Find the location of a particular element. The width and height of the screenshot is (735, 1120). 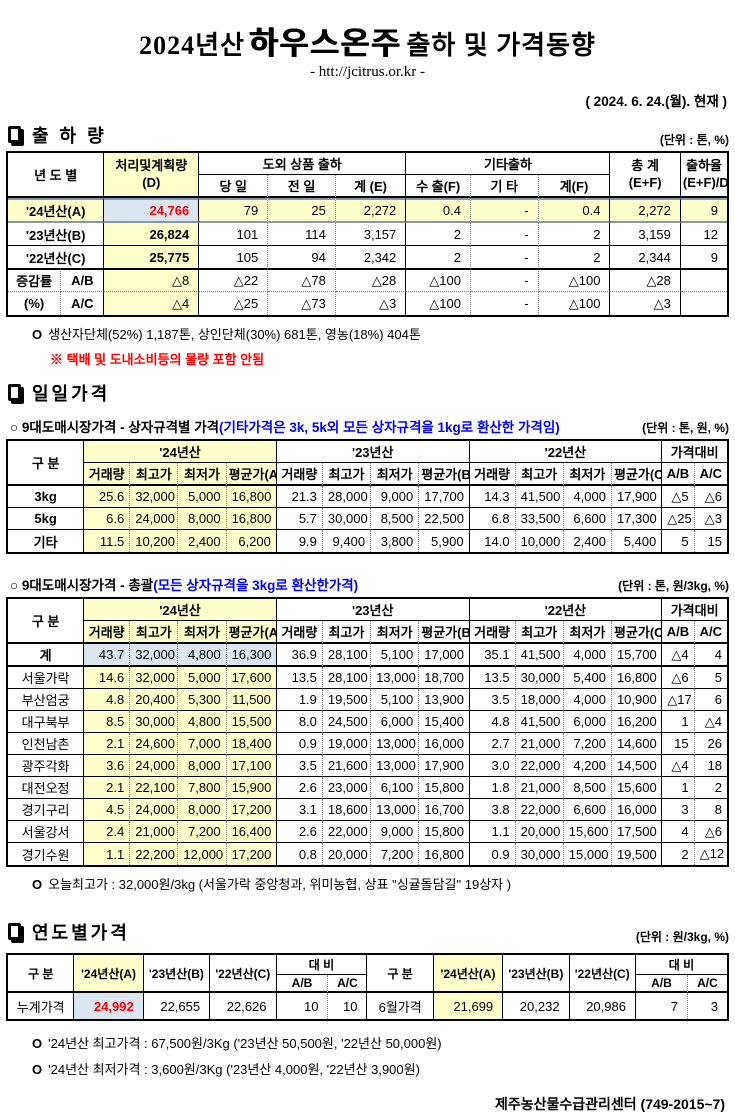

section-square-icon is located at coordinates (14, 931).